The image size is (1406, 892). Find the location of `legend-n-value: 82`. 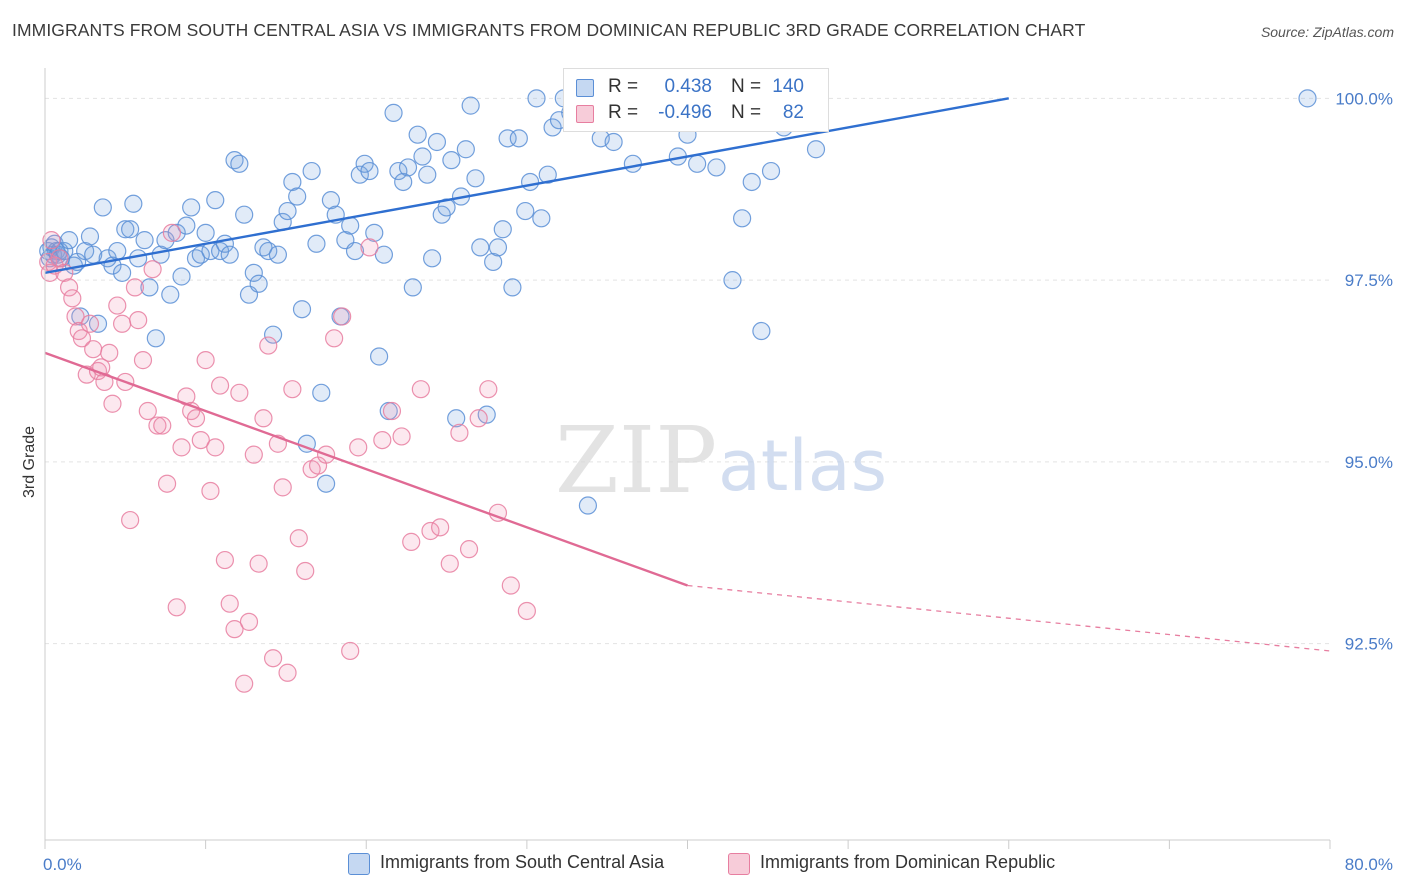

legend-n-value: 82 is located at coordinates (793, 112).